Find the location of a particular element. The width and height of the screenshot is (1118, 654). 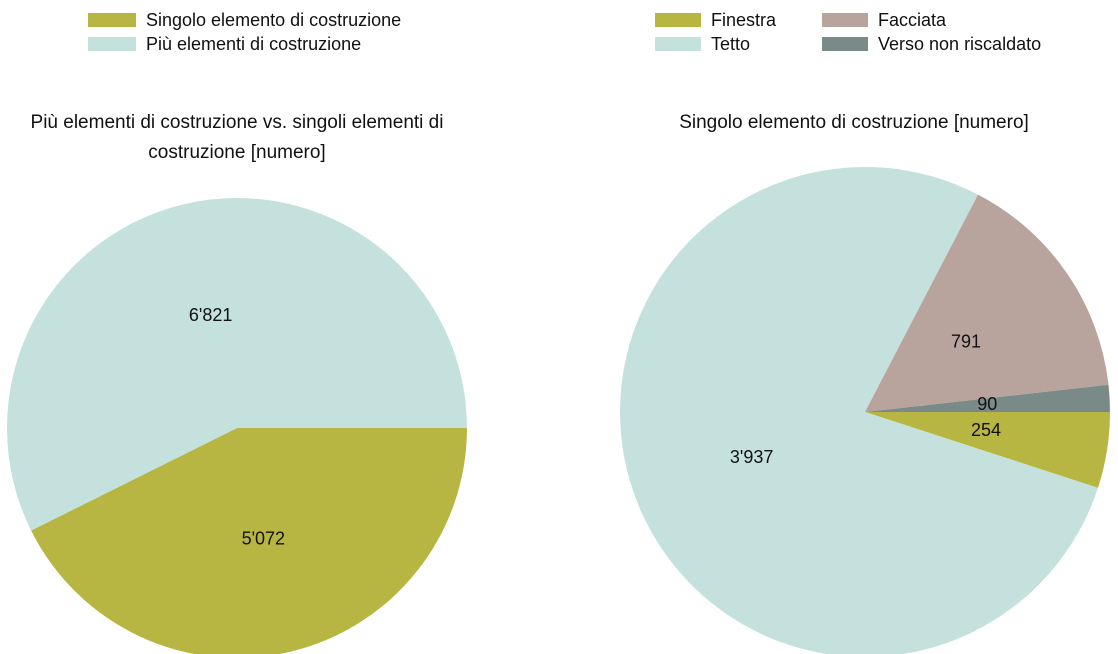

legend-label: Verso non riscaldato is located at coordinates (959, 44).